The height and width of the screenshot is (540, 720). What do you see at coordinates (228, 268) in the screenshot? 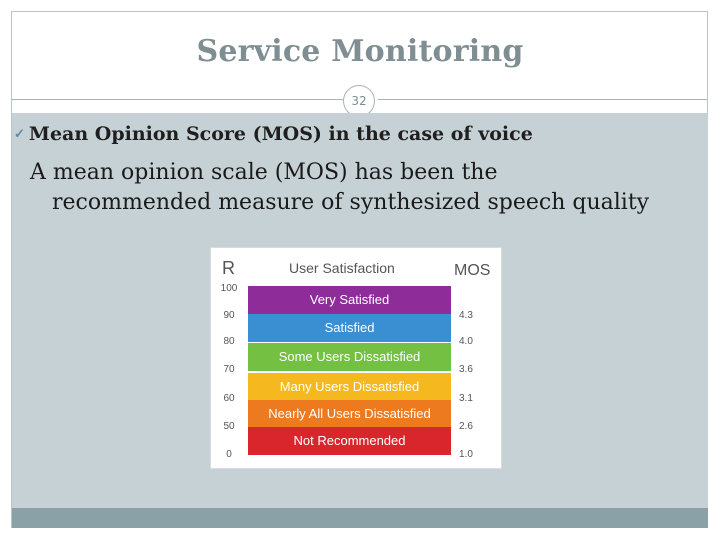
I see `r-axis-label: R` at bounding box center [228, 268].